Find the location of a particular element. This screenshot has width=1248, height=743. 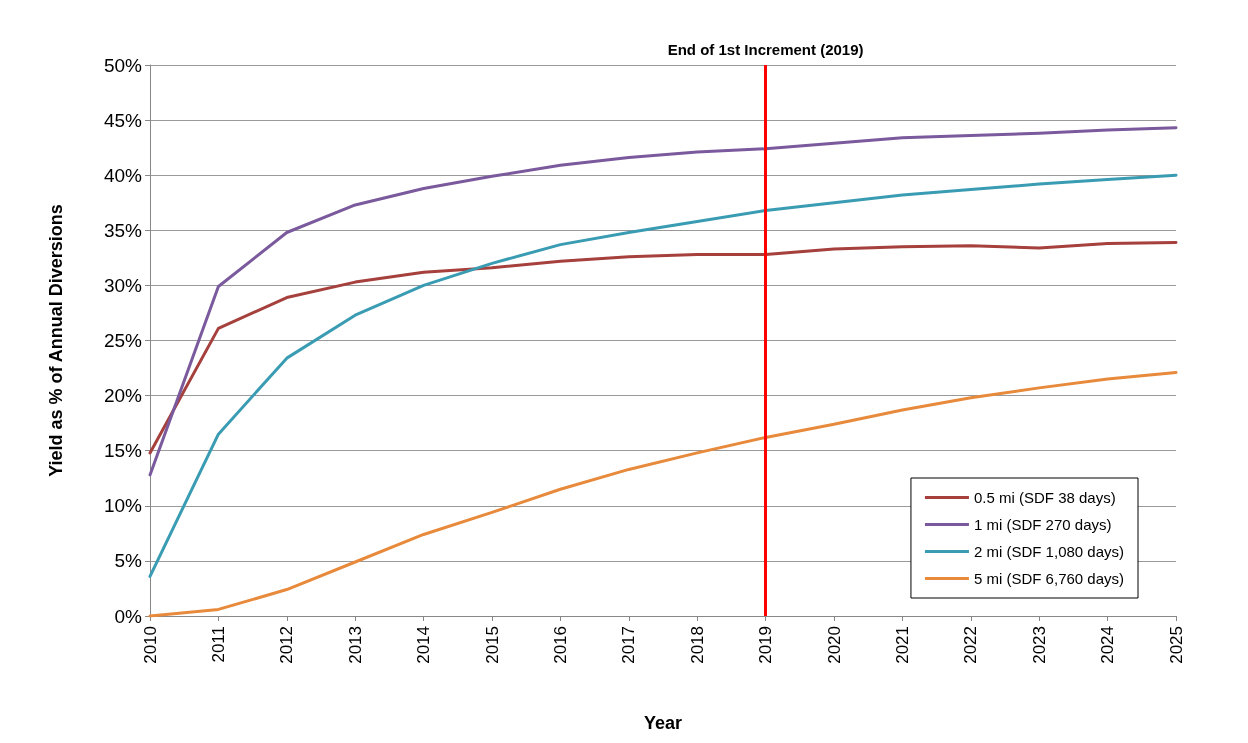

y-tick-label: 45% is located at coordinates (123, 120).